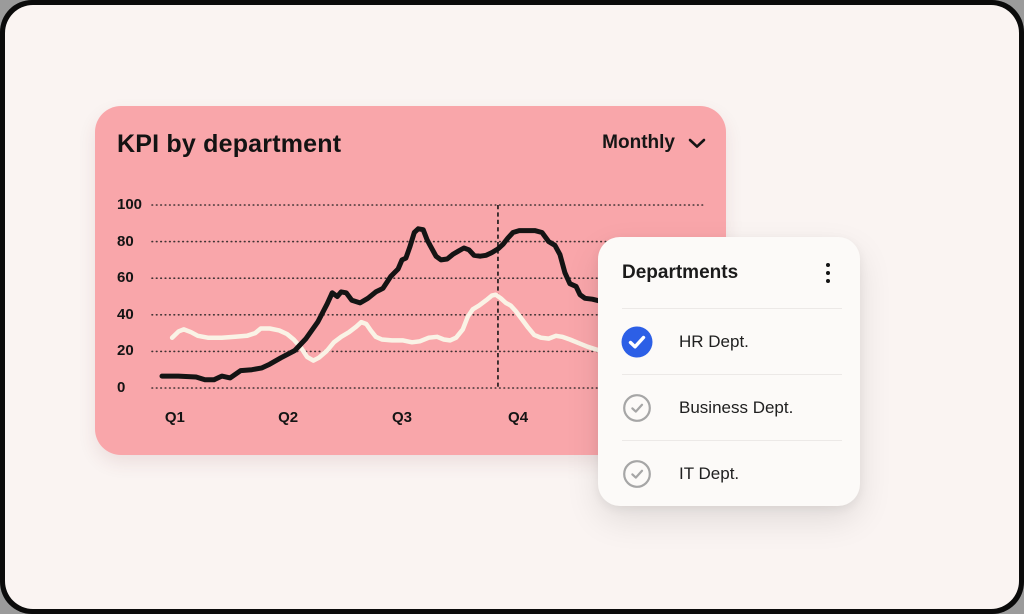 The width and height of the screenshot is (1024, 614). I want to click on department-item-label: Business Dept., so click(736, 407).